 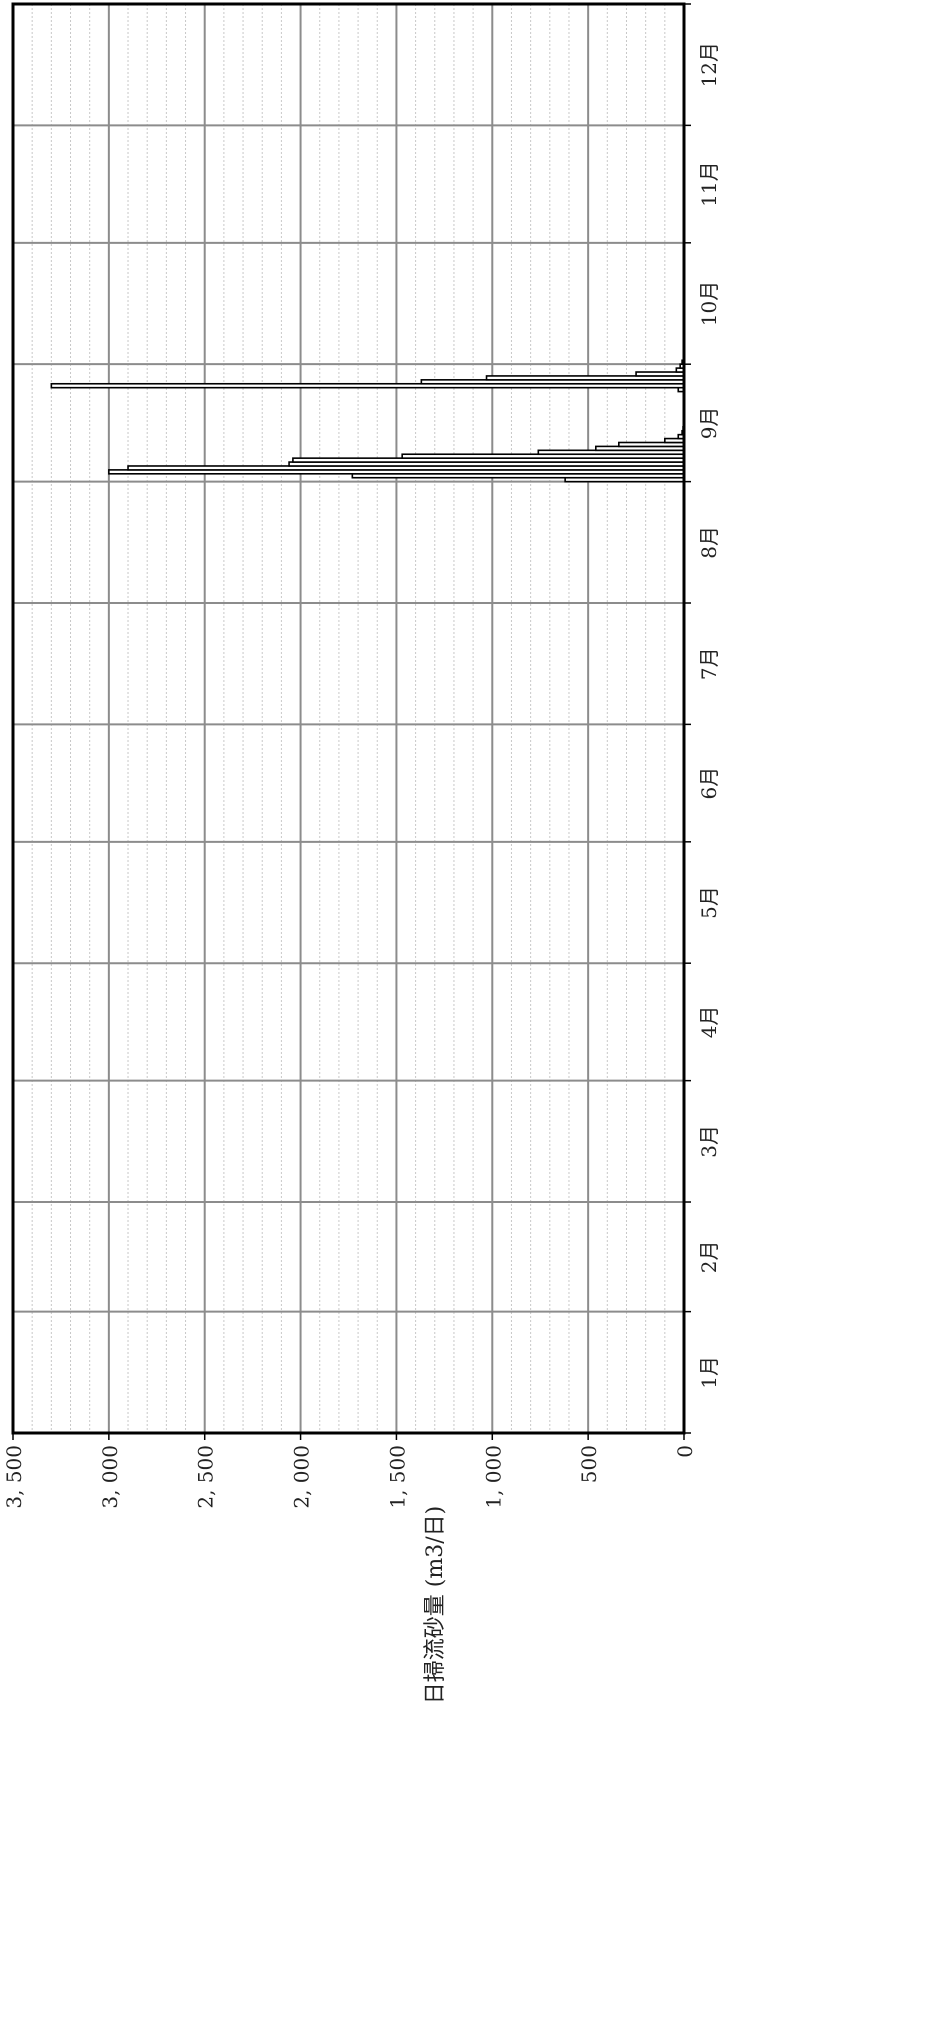 What do you see at coordinates (709, 64) in the screenshot?
I see `month-label: 12月` at bounding box center [709, 64].